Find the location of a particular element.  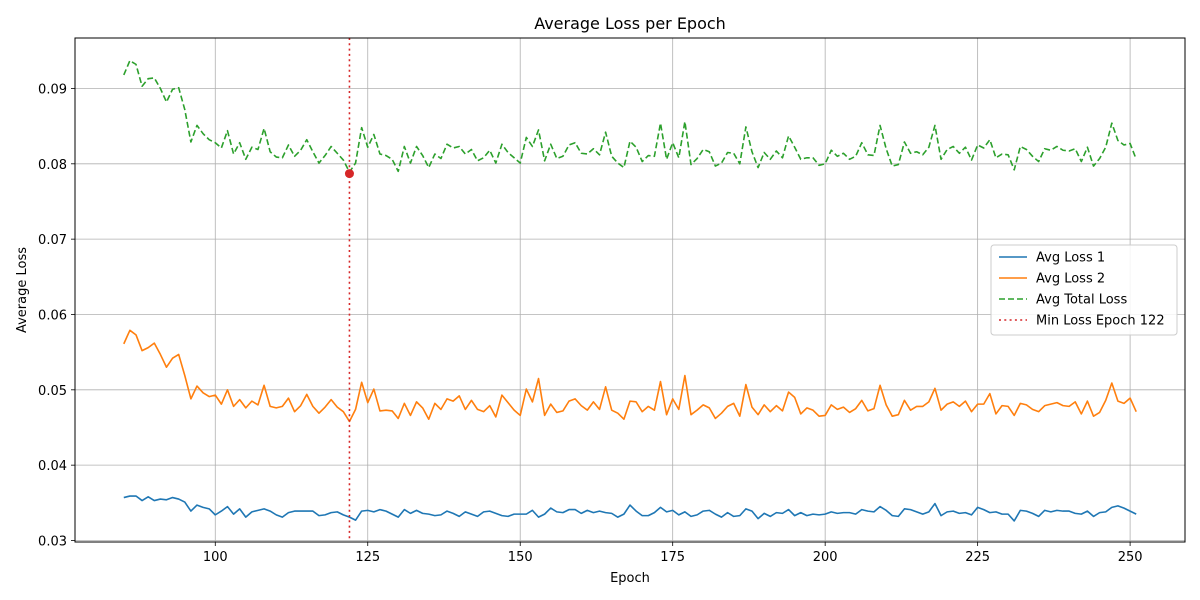

legend-label: Avg Total Loss is located at coordinates (1081, 300).